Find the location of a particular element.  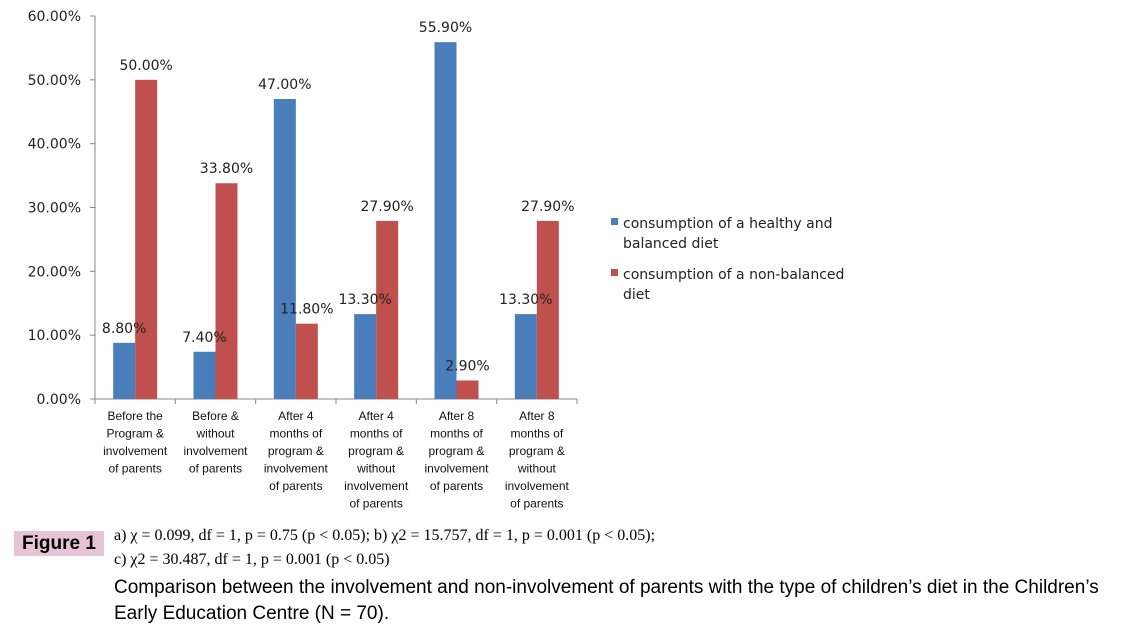

y-tick-label: 50.00% is located at coordinates (54, 81).